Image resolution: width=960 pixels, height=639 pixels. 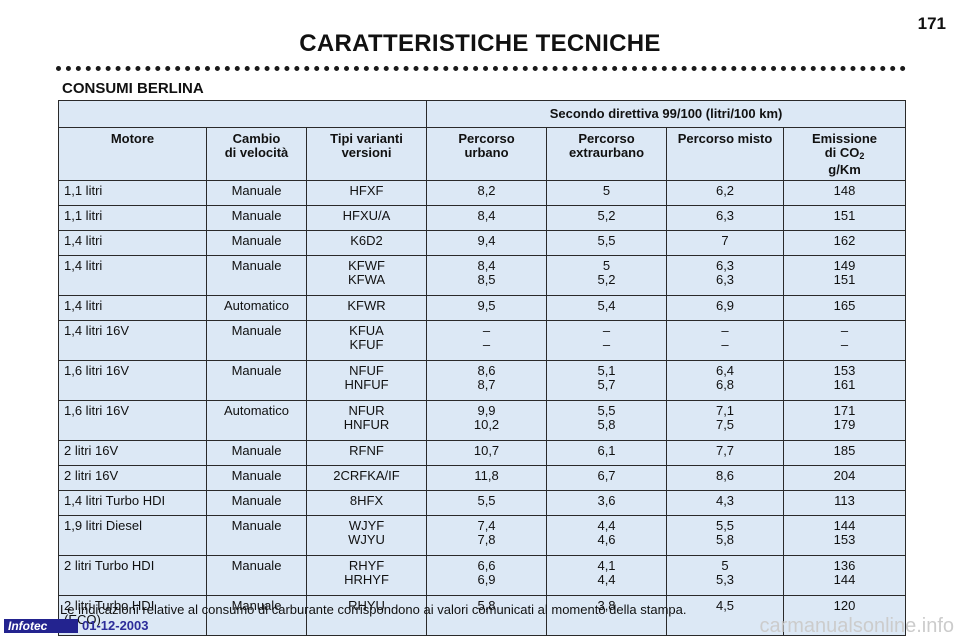 I want to click on cell-extraurbano: 6,1, so click(x=607, y=453).